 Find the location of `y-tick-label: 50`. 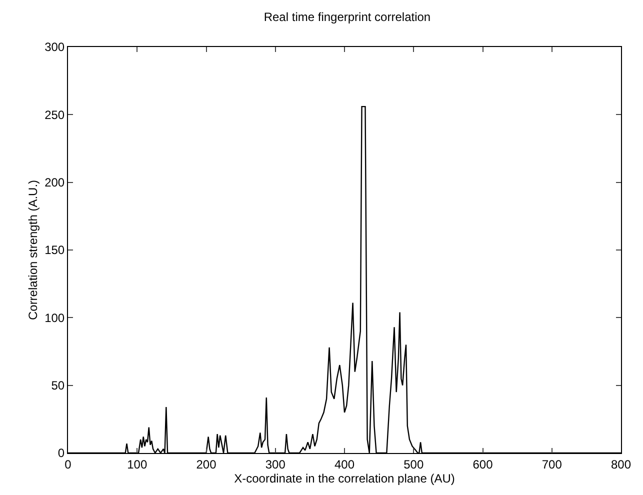

y-tick-label: 50 is located at coordinates (58, 385).